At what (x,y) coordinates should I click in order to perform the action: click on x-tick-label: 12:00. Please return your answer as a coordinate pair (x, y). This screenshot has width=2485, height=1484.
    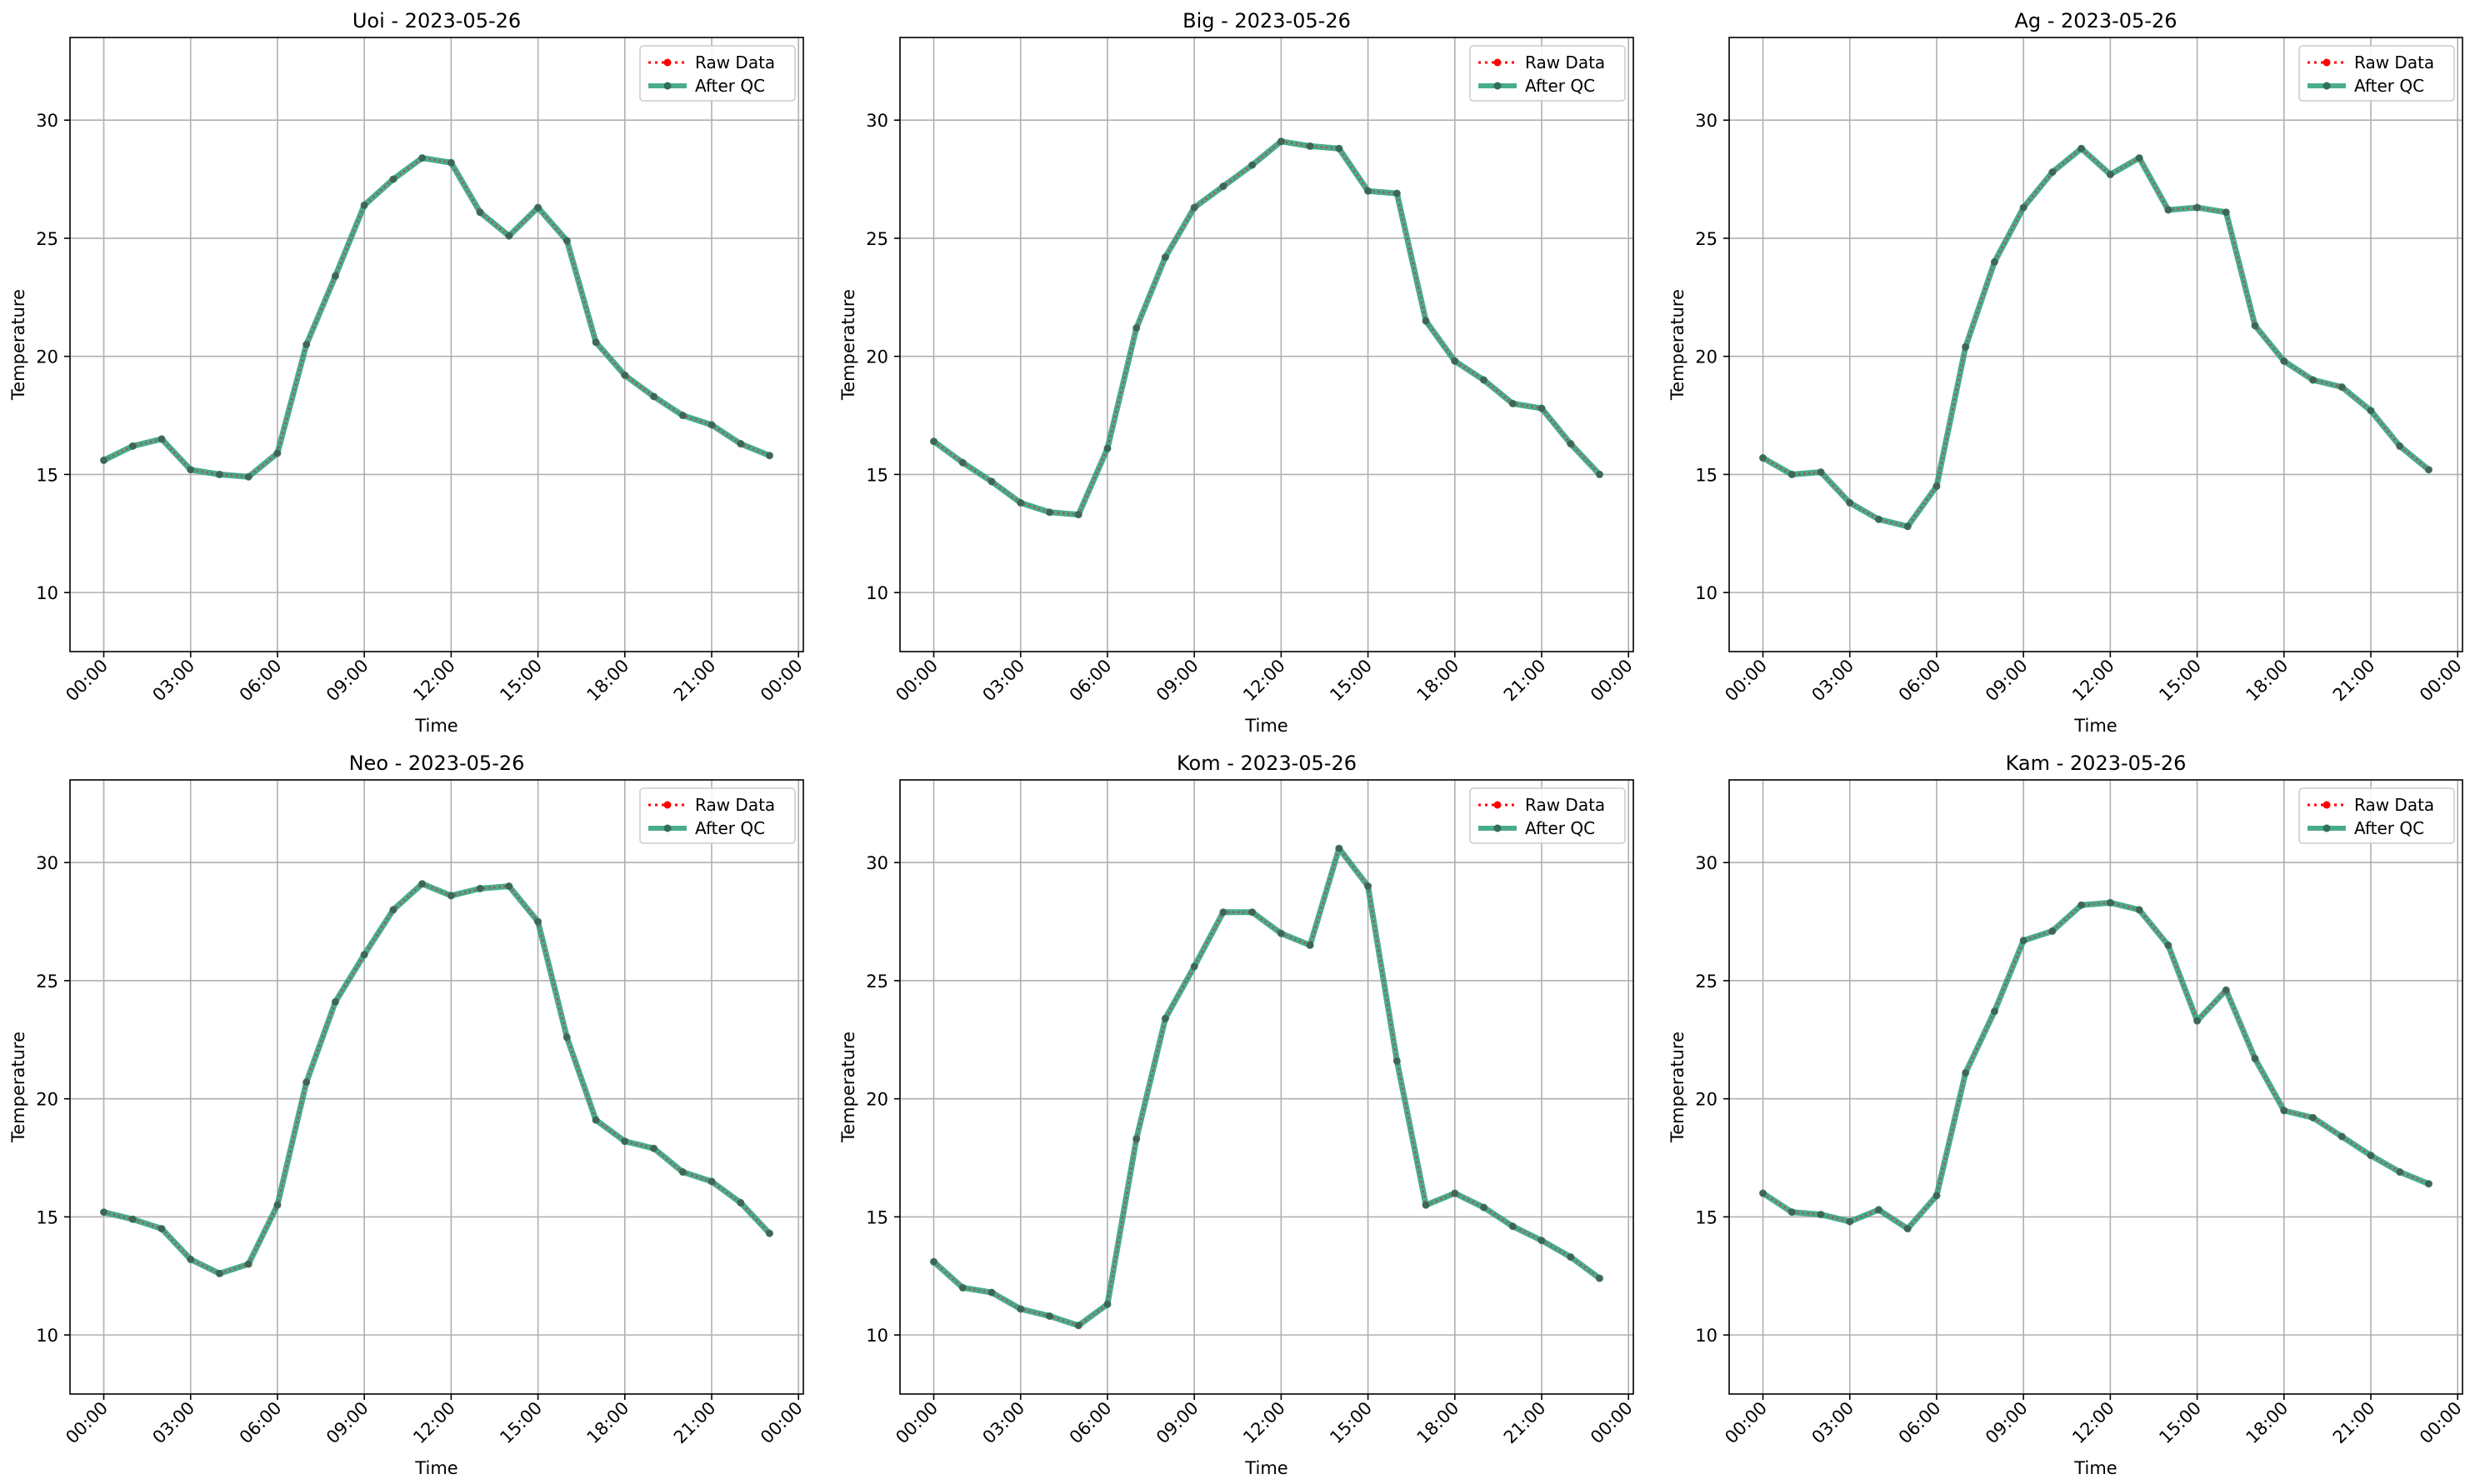
    Looking at the image, I should click on (2093, 1423).